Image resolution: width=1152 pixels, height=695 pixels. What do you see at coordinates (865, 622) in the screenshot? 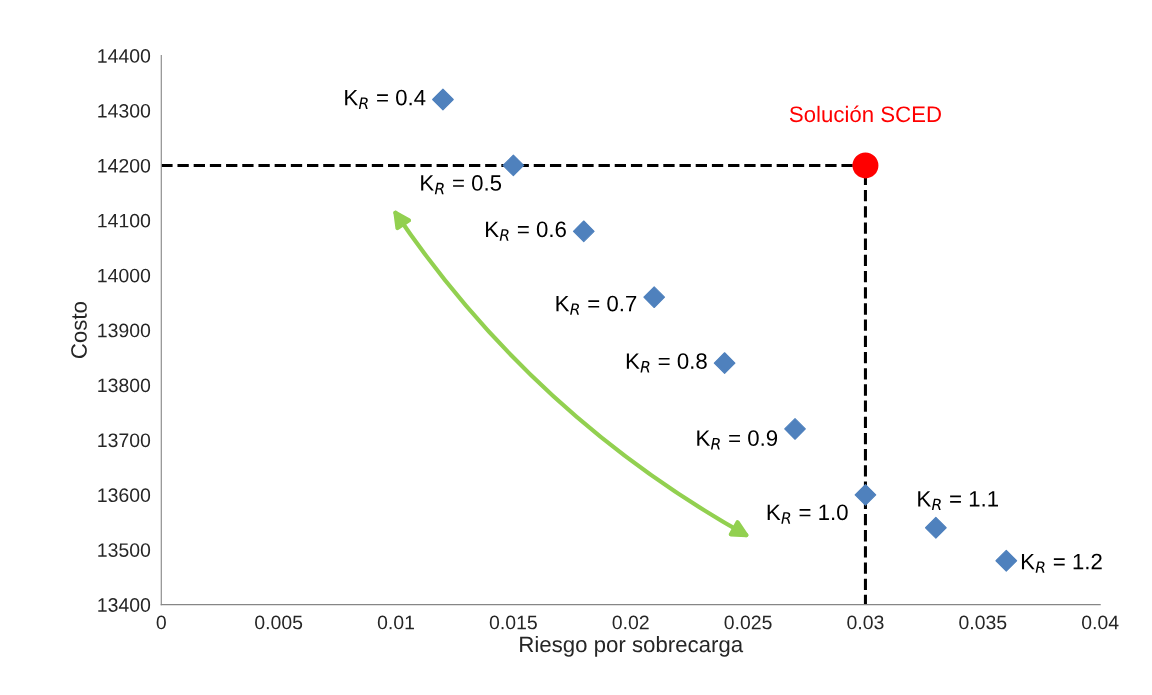
I see `x-tick-label: 0.03` at bounding box center [865, 622].